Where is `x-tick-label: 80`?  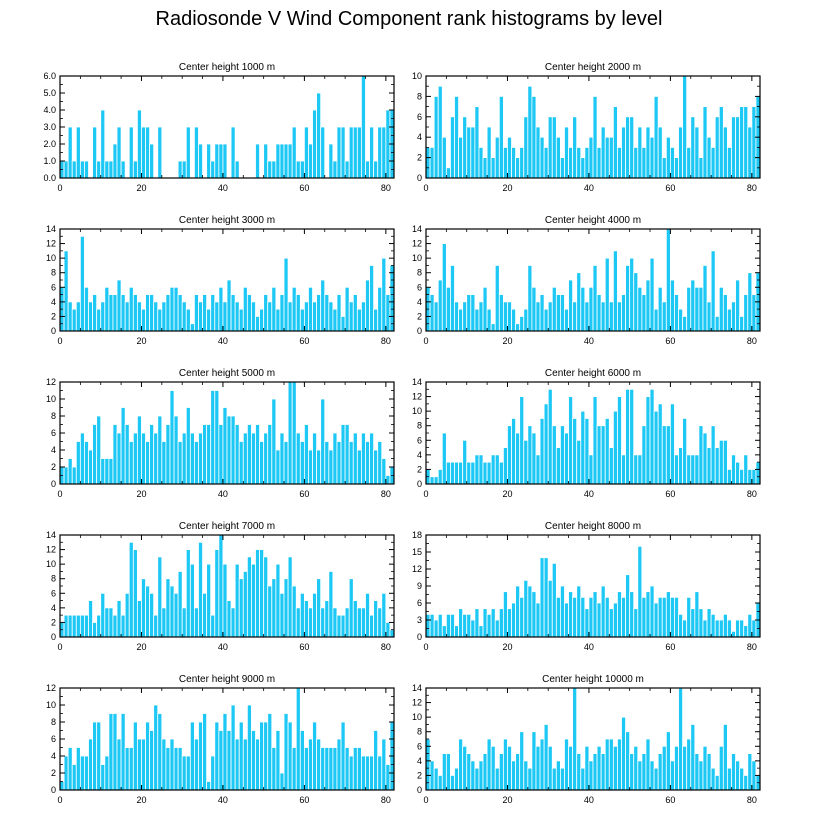
x-tick-label: 80 is located at coordinates (752, 341).